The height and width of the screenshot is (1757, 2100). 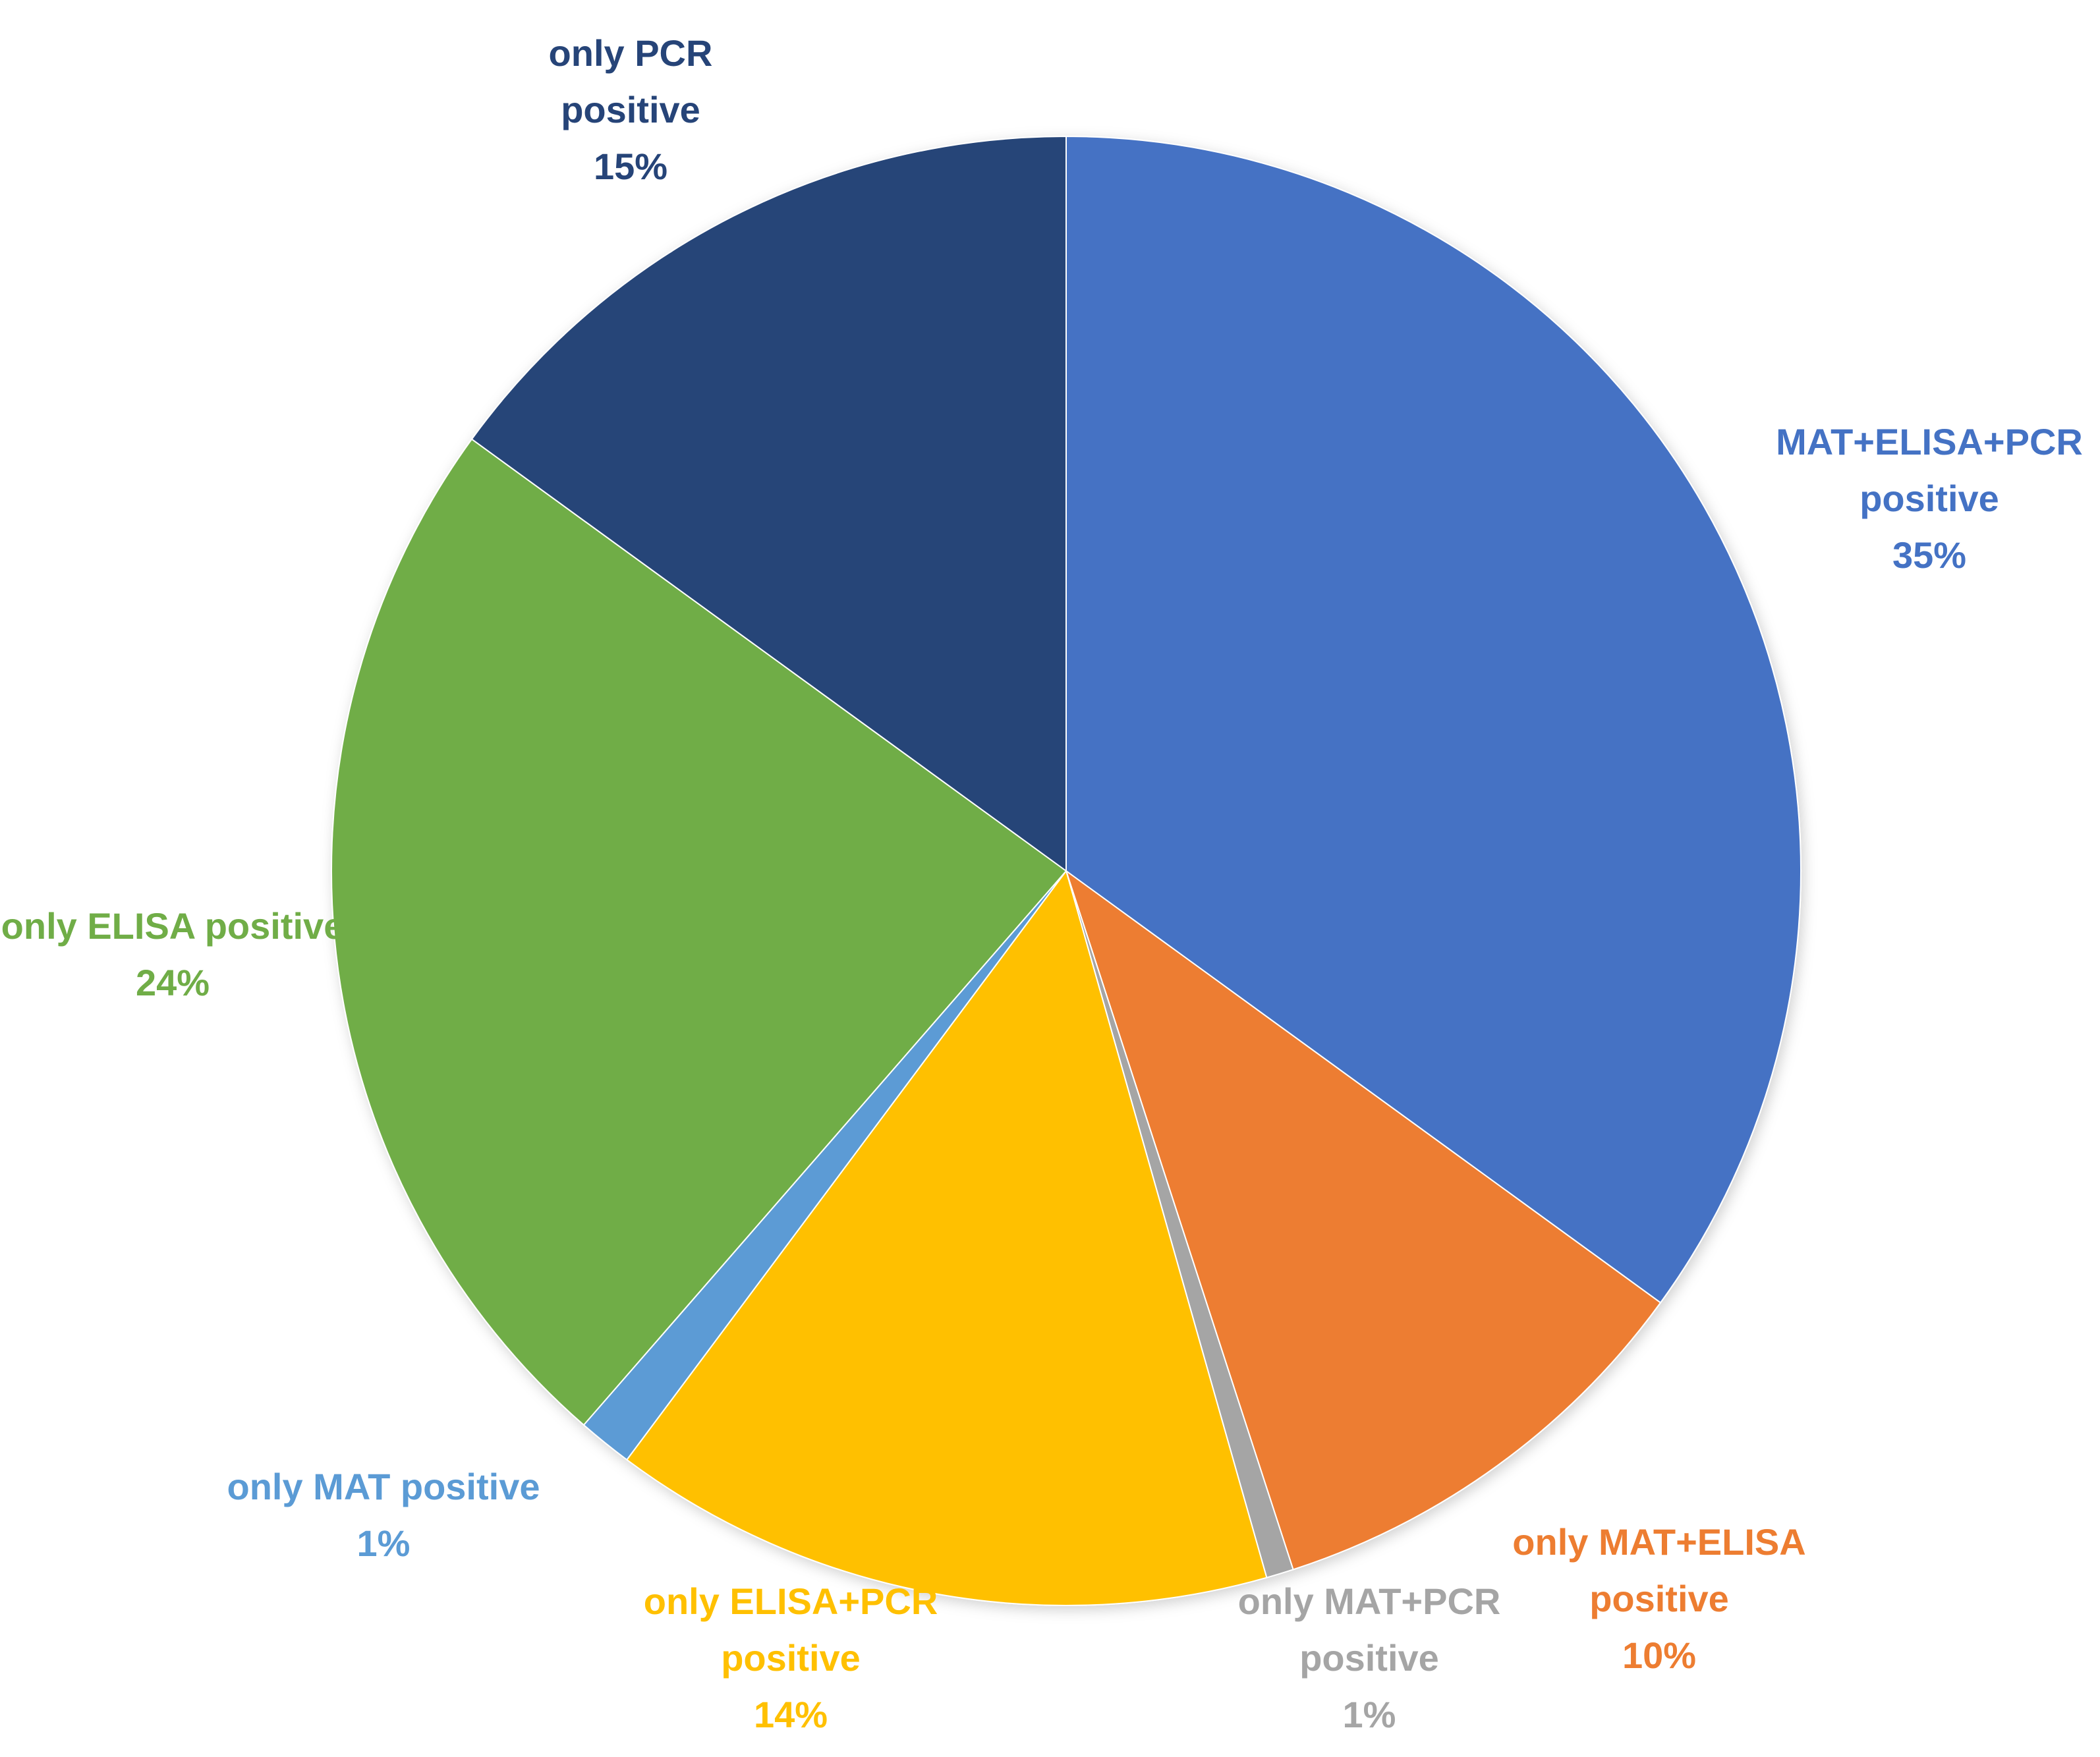 What do you see at coordinates (631, 53) in the screenshot?
I see `data-label-category: only PCR` at bounding box center [631, 53].